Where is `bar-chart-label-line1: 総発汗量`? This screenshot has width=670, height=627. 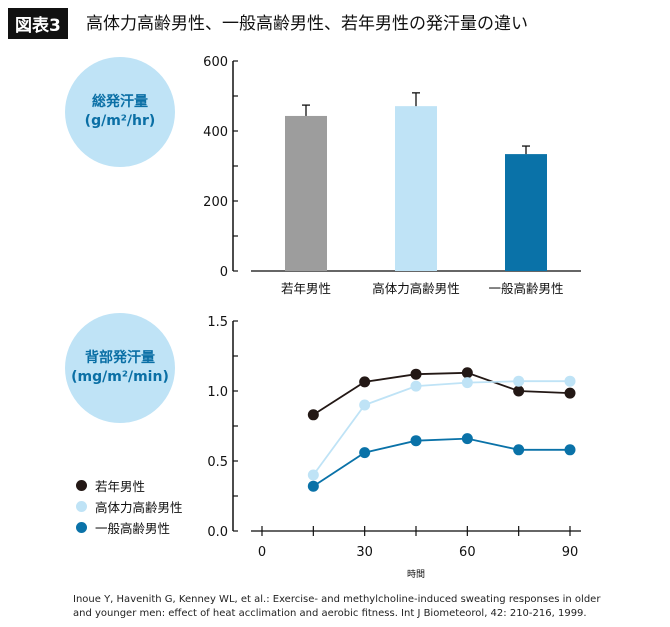 bar-chart-label-line1: 総発汗量 is located at coordinates (120, 102).